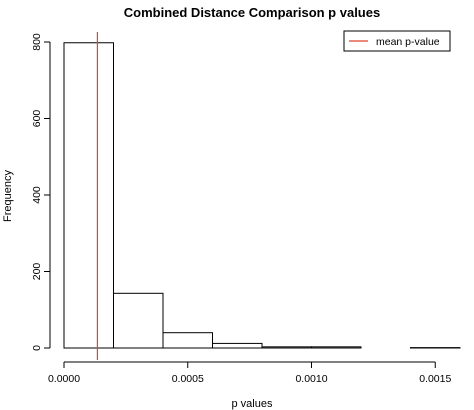 This screenshot has width=474, height=410. What do you see at coordinates (252, 12) in the screenshot?
I see `chart-title: Combined Distance Comparison p values` at bounding box center [252, 12].